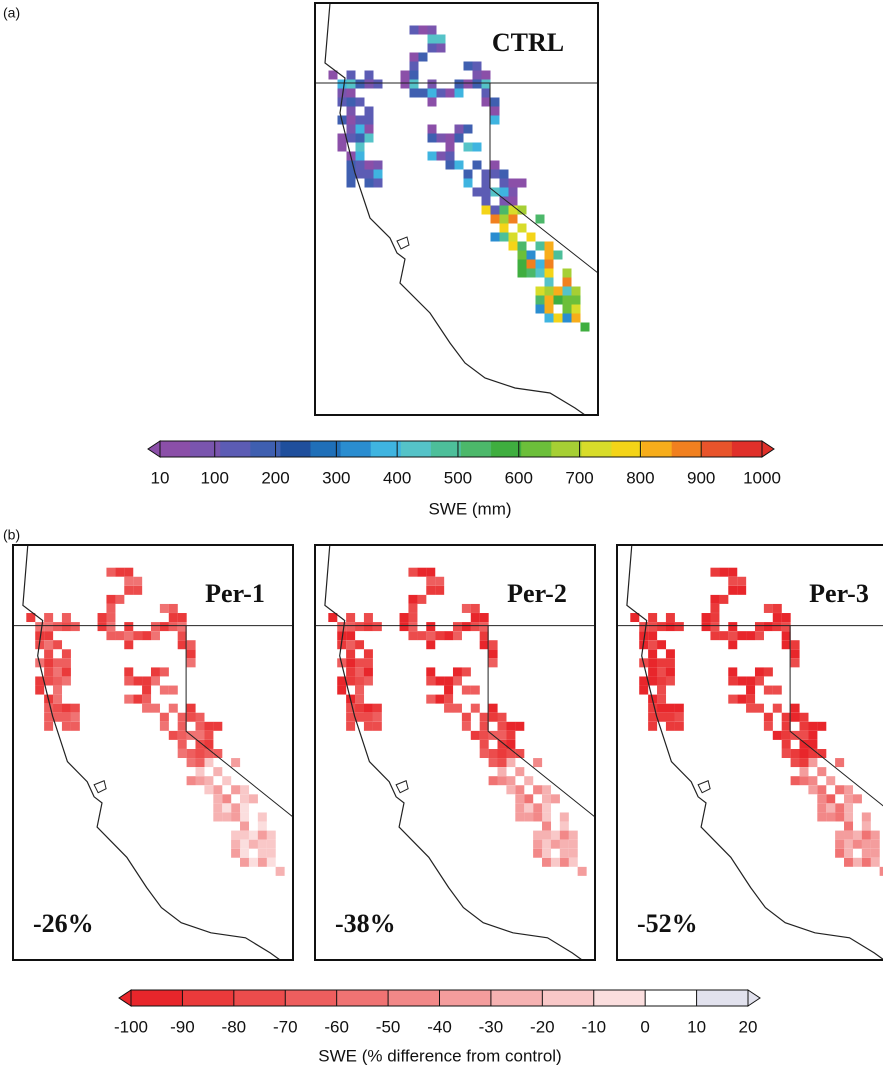  Describe the element at coordinates (11, 13) in the screenshot. I see `panel-label: (a)` at that location.